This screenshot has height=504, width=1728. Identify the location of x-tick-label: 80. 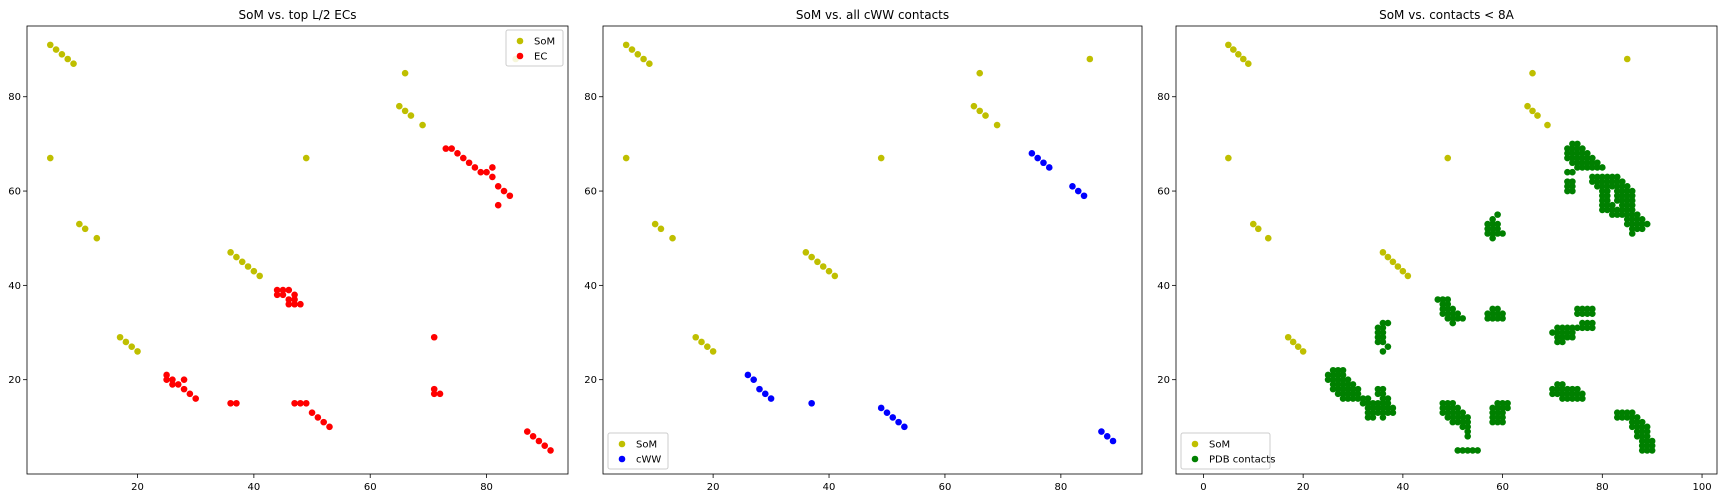
(1060, 487).